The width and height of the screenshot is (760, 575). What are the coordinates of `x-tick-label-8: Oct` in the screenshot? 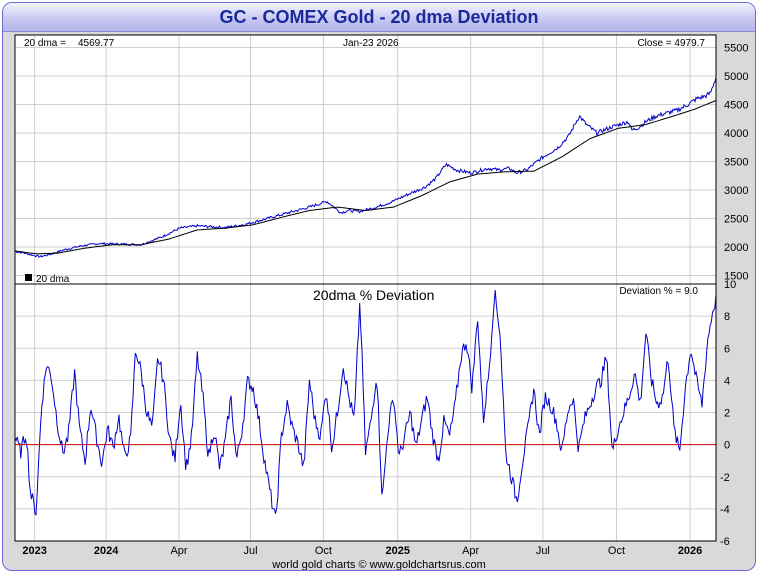 It's located at (616, 551).